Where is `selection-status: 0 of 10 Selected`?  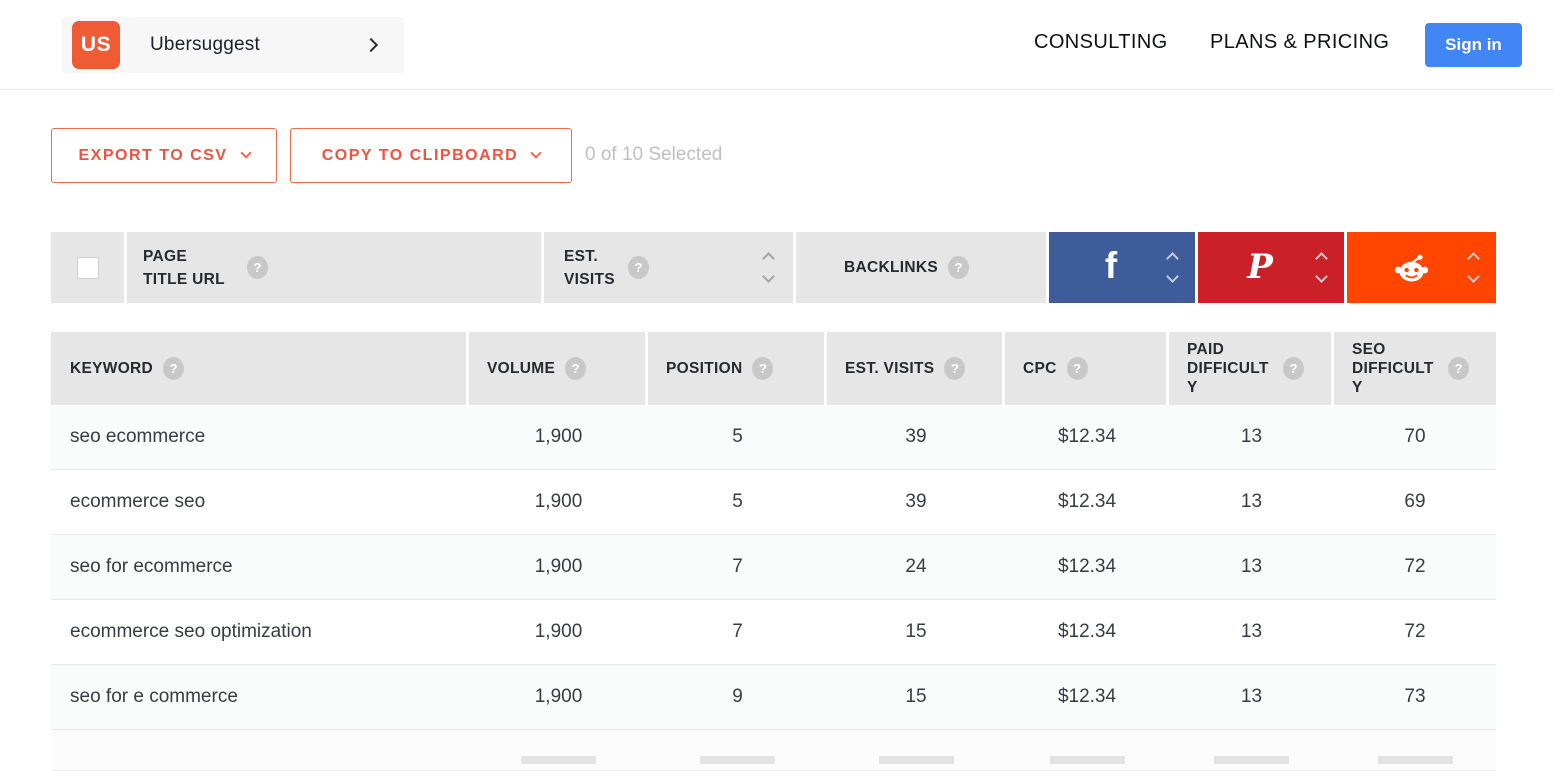
selection-status: 0 of 10 Selected is located at coordinates (654, 154).